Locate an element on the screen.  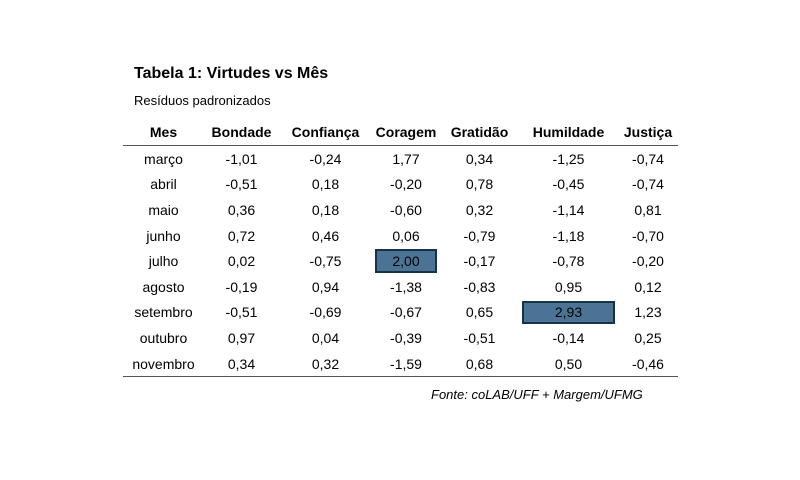
residual-cell: -0,79 is located at coordinates (479, 236).